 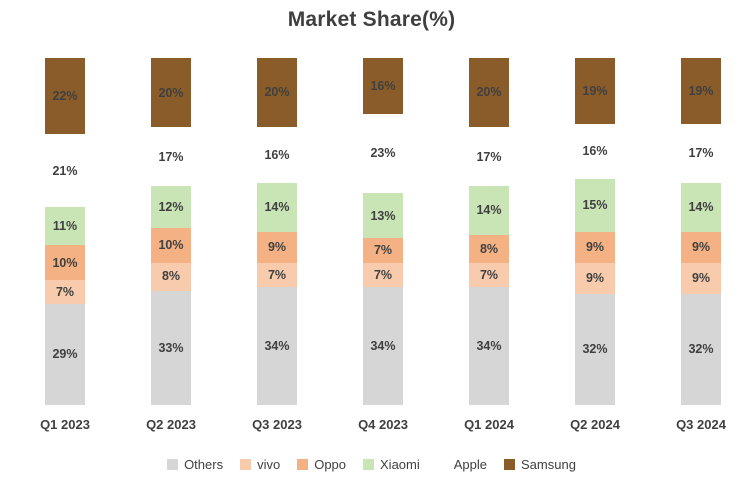 I want to click on data-label-oppo-q3-2024: 9%, so click(x=701, y=246).